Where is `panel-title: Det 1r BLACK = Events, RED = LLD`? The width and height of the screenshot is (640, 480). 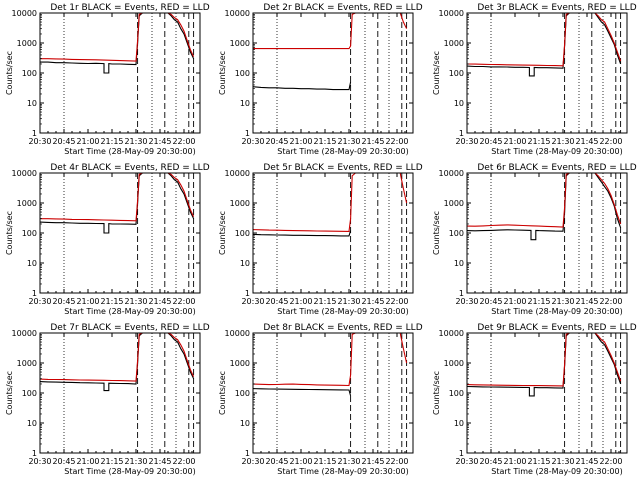
panel-title: Det 1r BLACK = Events, RED = LLD is located at coordinates (129, 8).